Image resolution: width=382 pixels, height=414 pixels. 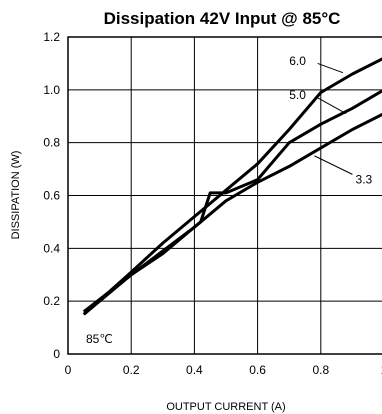 What do you see at coordinates (16, 195) in the screenshot?
I see `y-axis-label: DISSIPATION (W)` at bounding box center [16, 195].